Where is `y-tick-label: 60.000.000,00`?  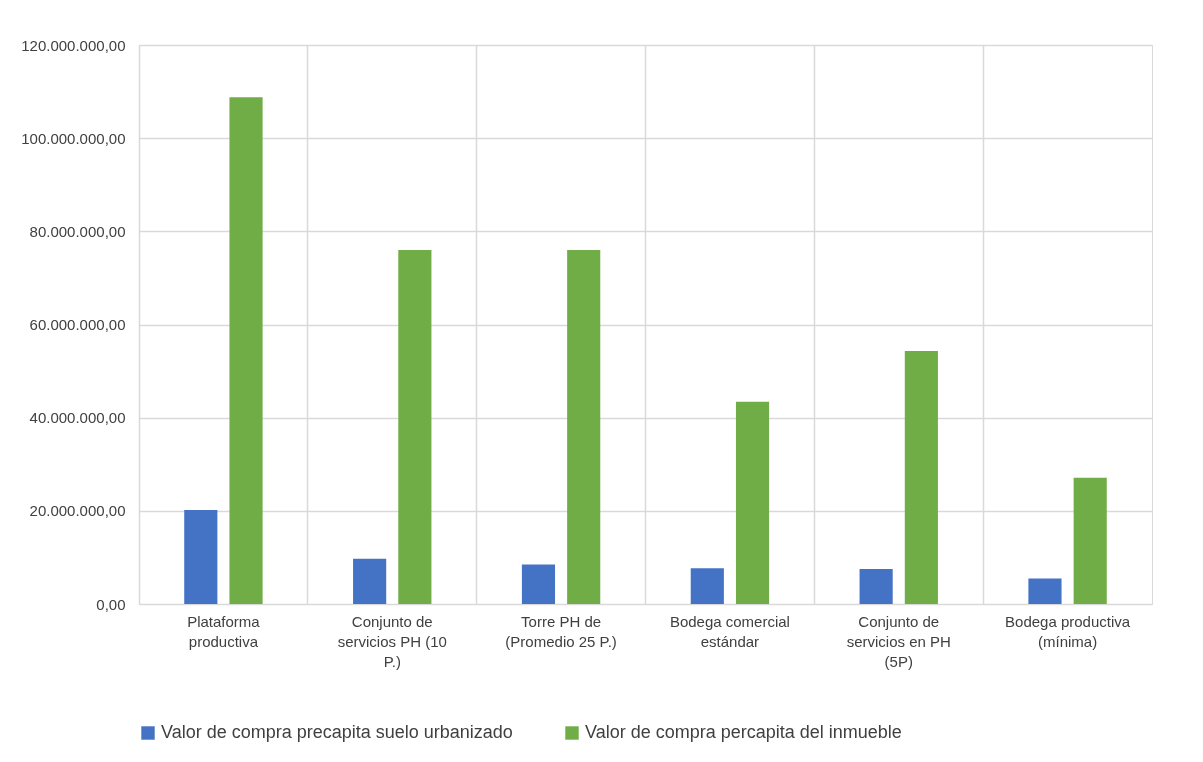 y-tick-label: 60.000.000,00 is located at coordinates (77, 324).